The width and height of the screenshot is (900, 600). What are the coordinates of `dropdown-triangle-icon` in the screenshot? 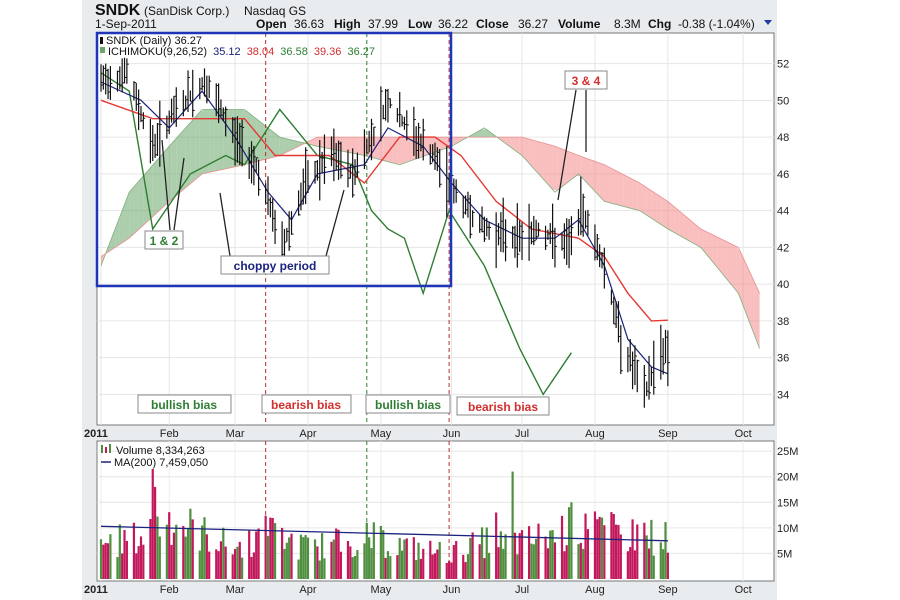 It's located at (768, 22).